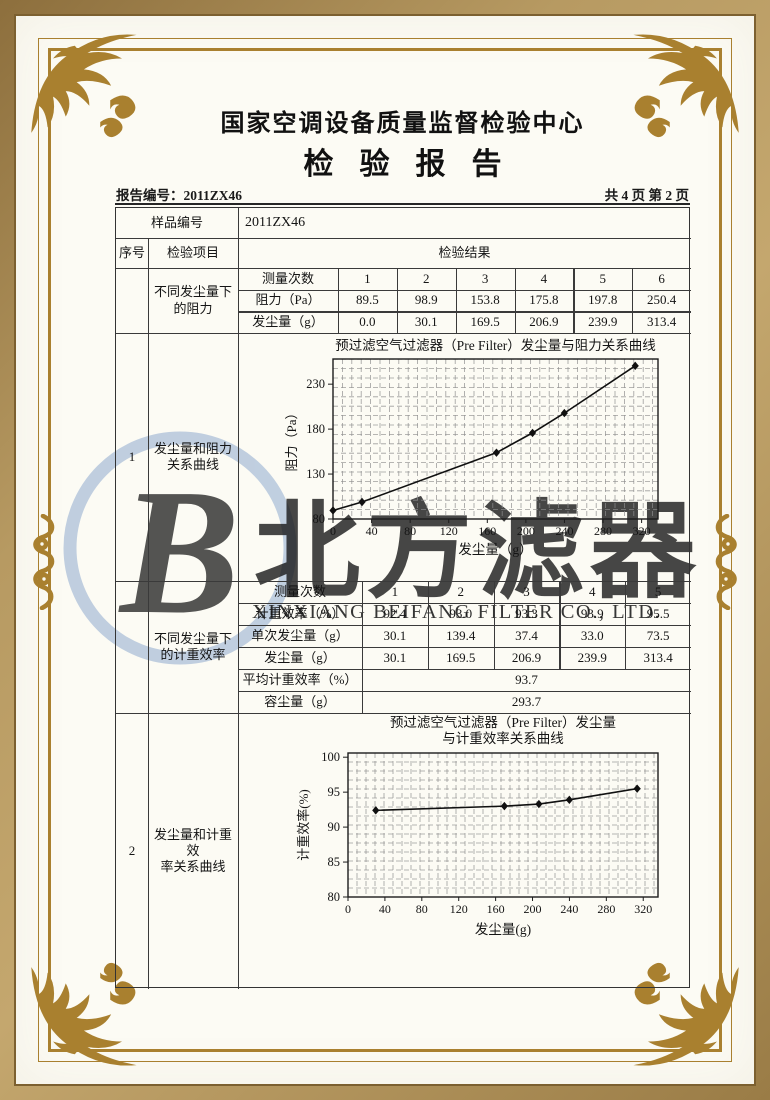 This screenshot has width=770, height=1100. Describe the element at coordinates (275, 223) in the screenshot. I see `sample-no-value: 2011ZX46` at that location.